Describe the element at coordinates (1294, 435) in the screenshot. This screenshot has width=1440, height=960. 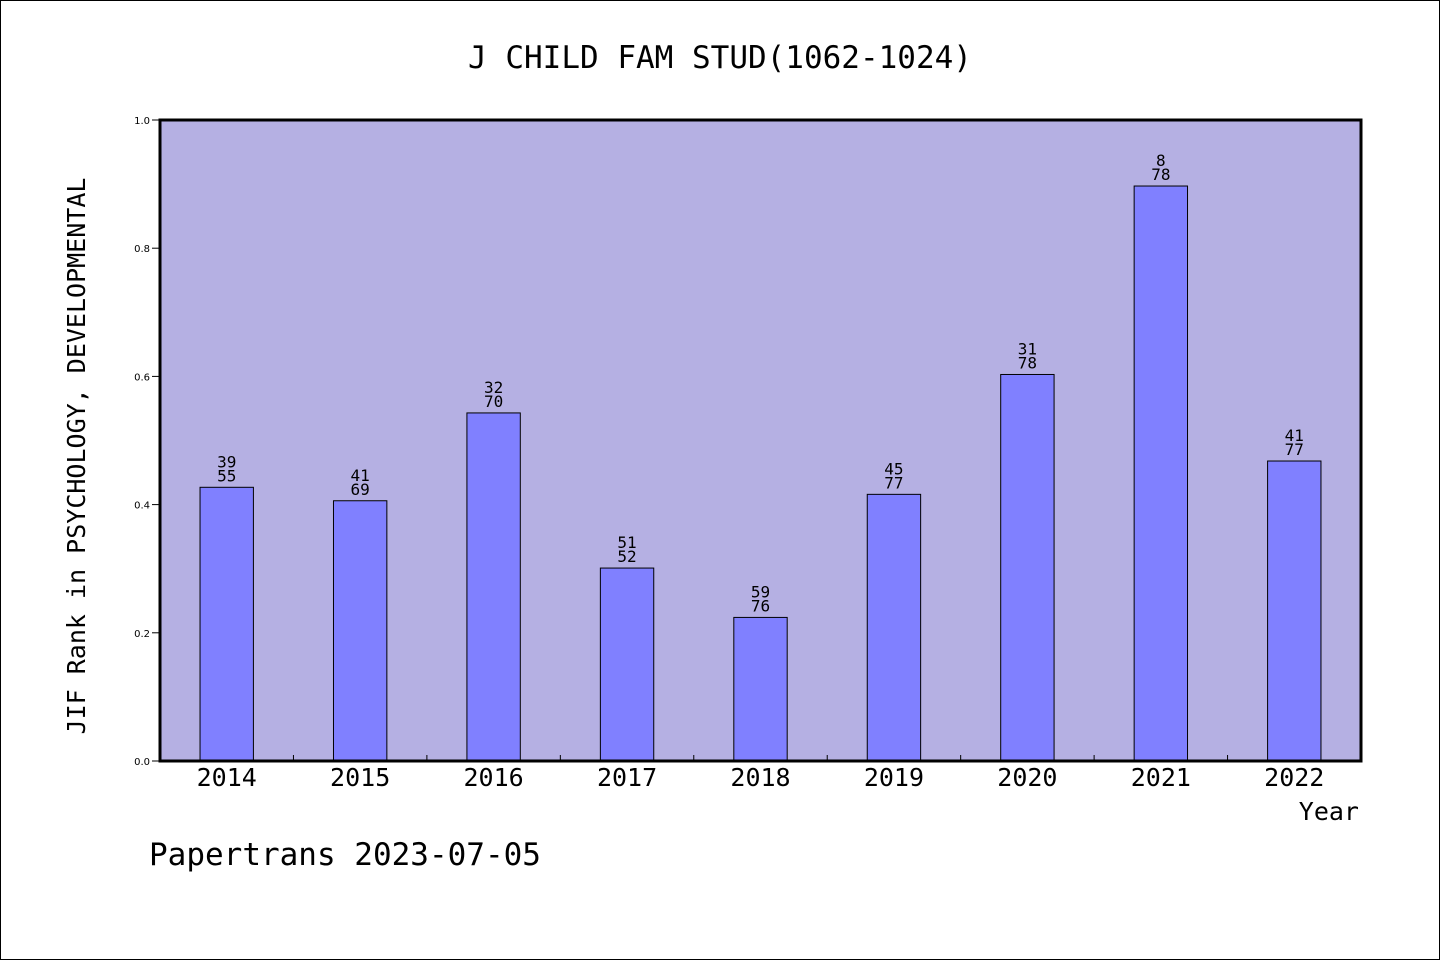
I see `bar-rank-label-2022: 41` at that location.